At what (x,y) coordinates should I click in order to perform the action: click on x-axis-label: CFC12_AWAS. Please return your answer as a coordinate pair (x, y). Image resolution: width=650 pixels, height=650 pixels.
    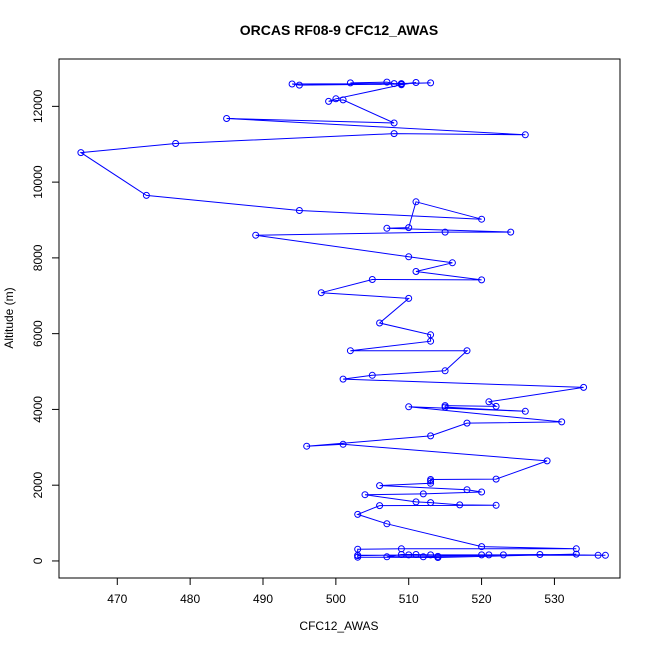
    Looking at the image, I should click on (338, 626).